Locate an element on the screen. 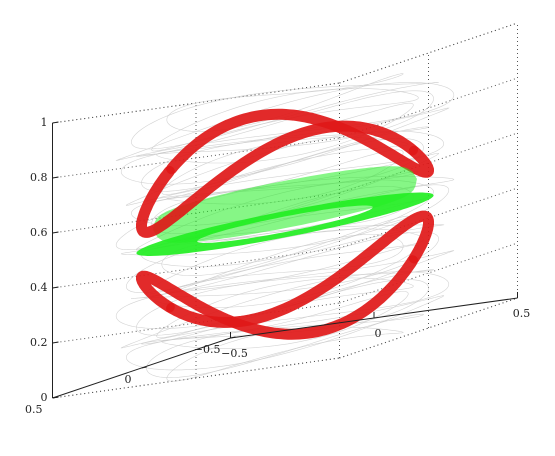  torus-ring is located at coordinates (285, 224).